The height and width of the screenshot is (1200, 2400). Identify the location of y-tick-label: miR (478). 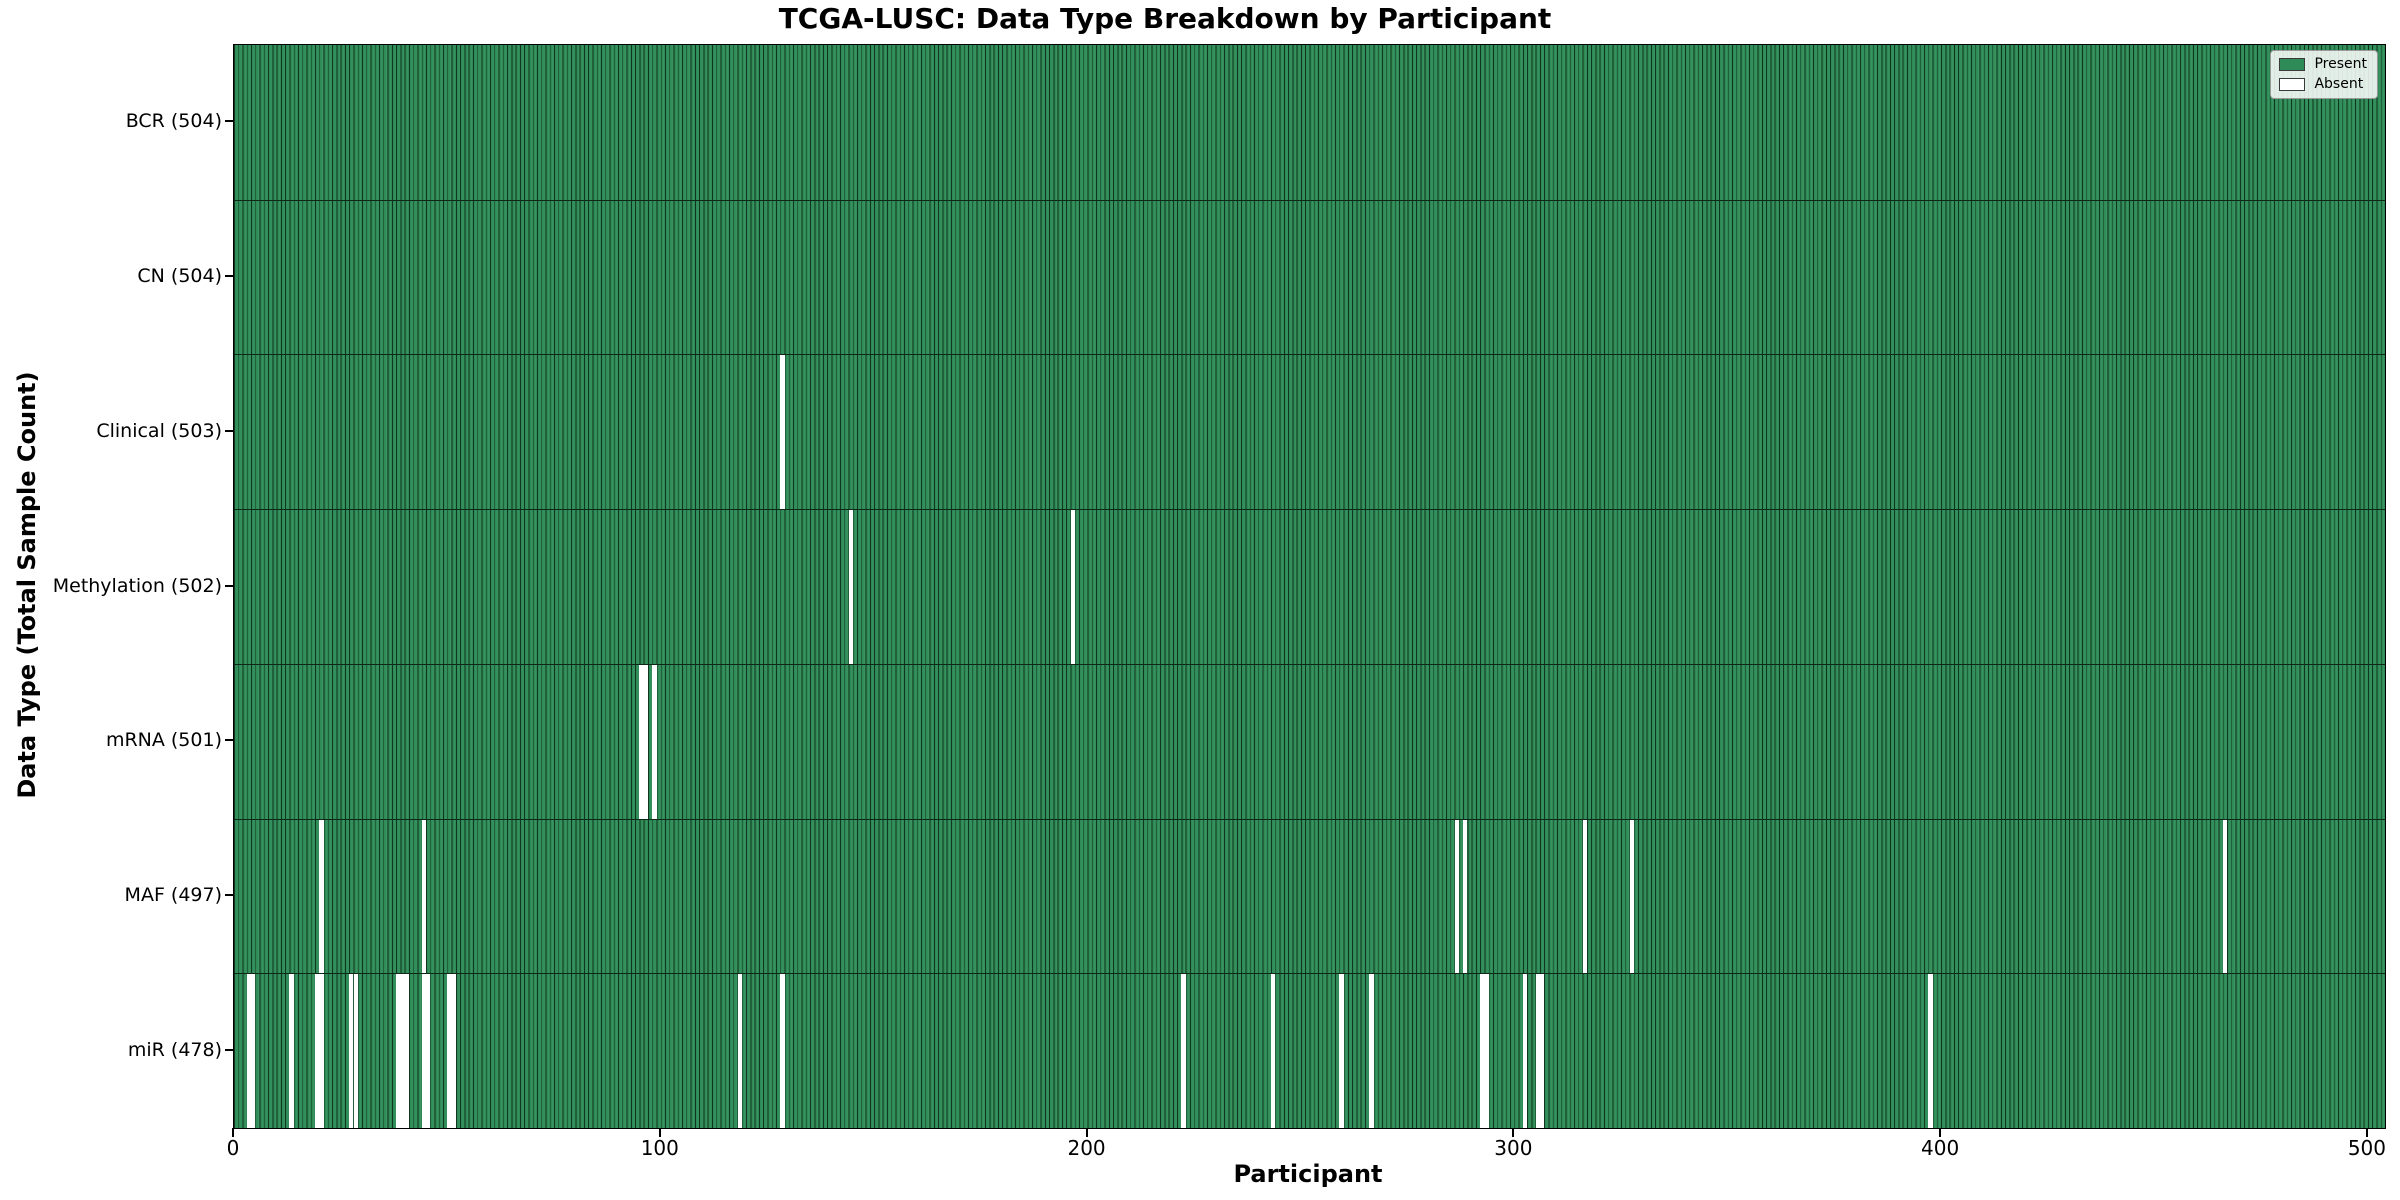
(174, 1049).